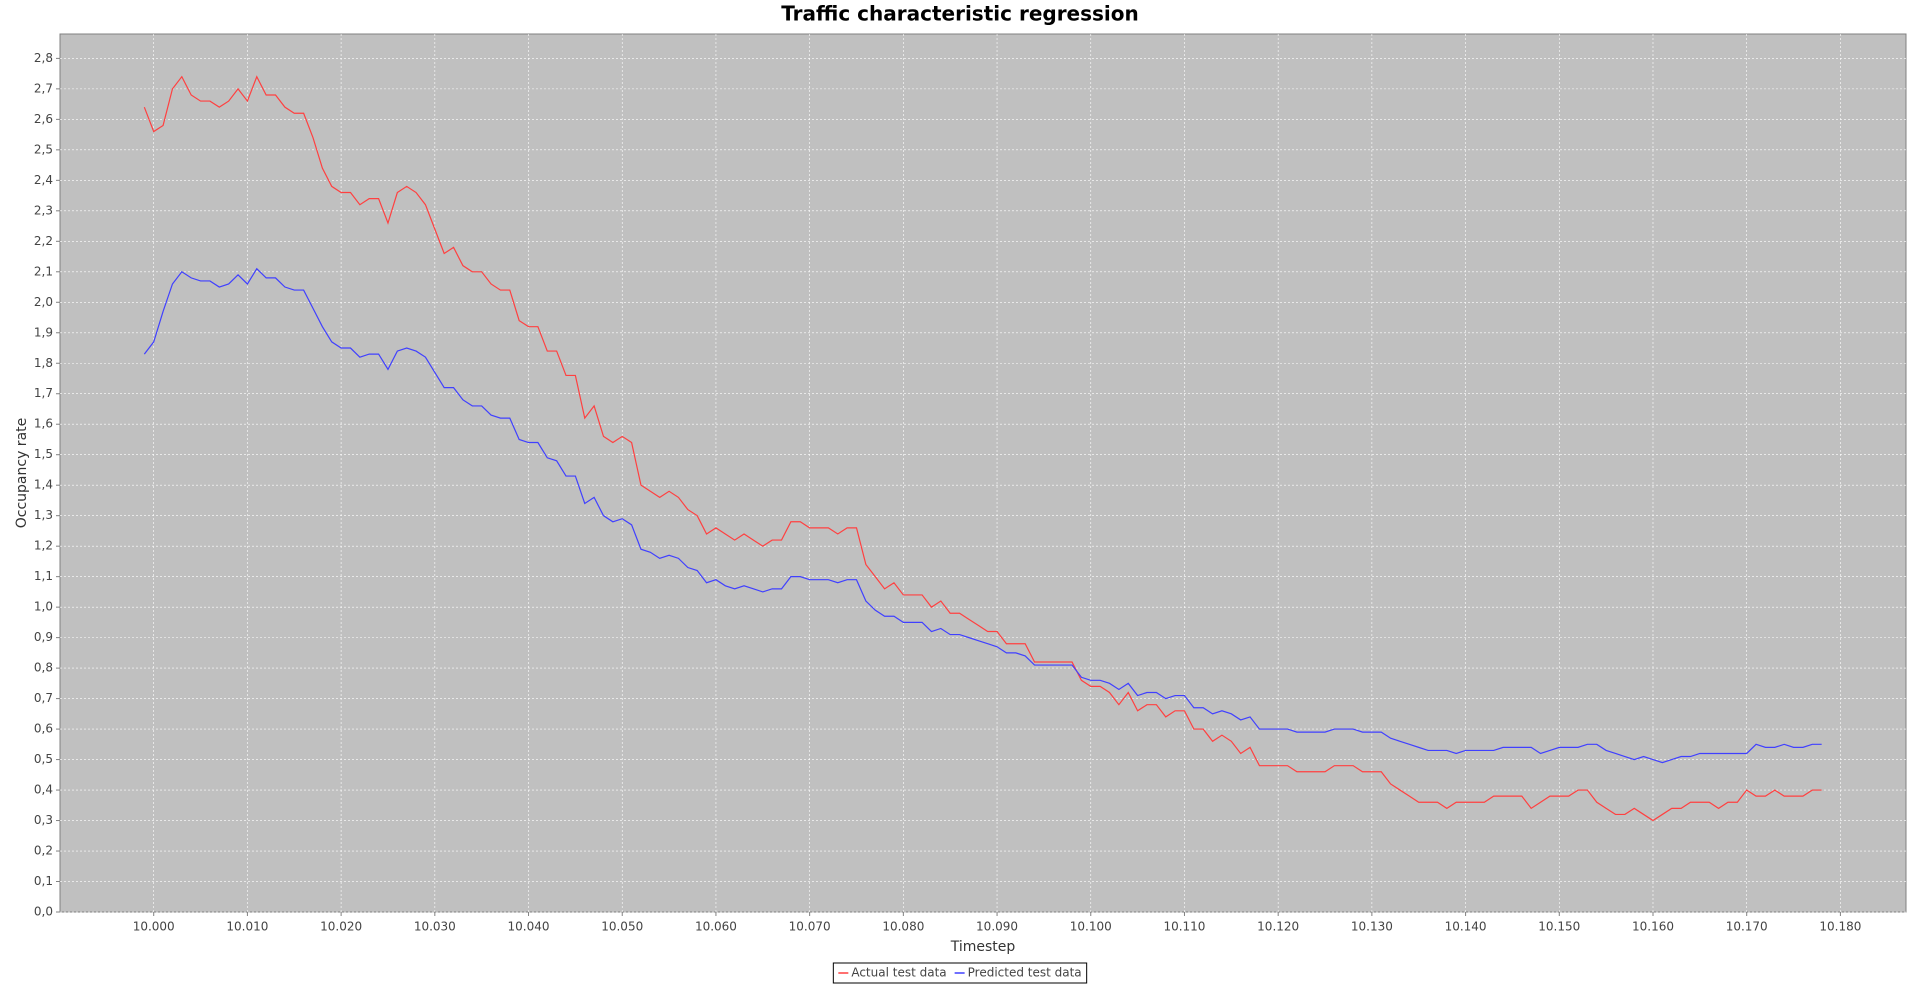 Image resolution: width=1920 pixels, height=986 pixels. What do you see at coordinates (43, 851) in the screenshot?
I see `y-tick-label: 0,2` at bounding box center [43, 851].